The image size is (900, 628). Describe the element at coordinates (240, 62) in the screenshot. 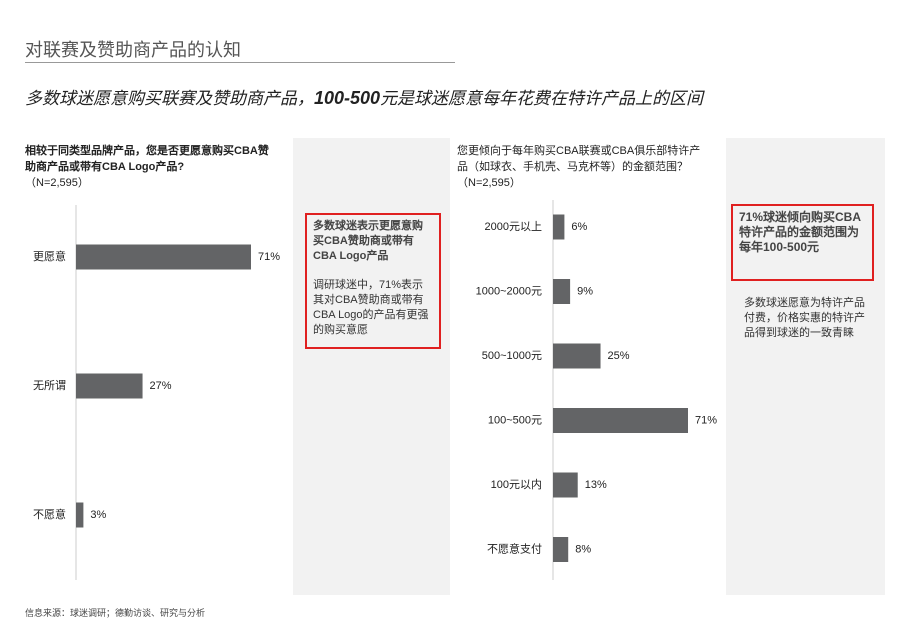

I see `title-rule` at that location.